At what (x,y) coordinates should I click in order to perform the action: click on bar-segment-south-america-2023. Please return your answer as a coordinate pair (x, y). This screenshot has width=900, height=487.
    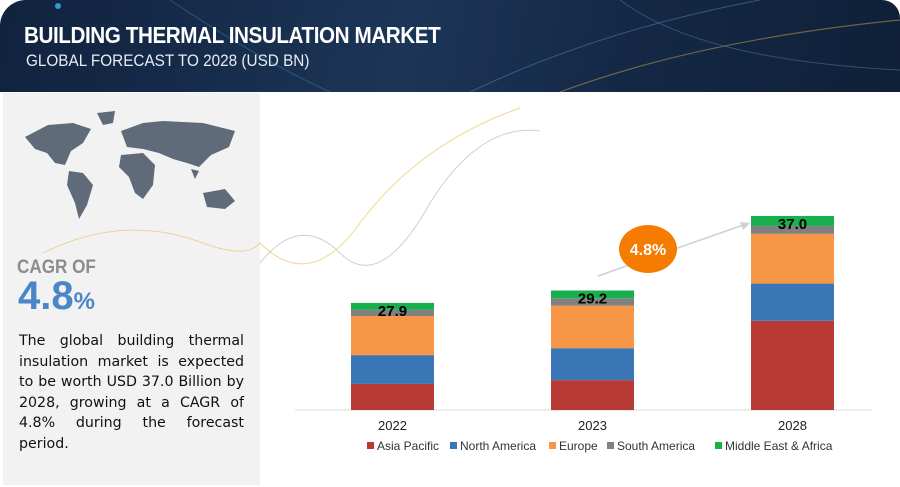
    Looking at the image, I should click on (592, 302).